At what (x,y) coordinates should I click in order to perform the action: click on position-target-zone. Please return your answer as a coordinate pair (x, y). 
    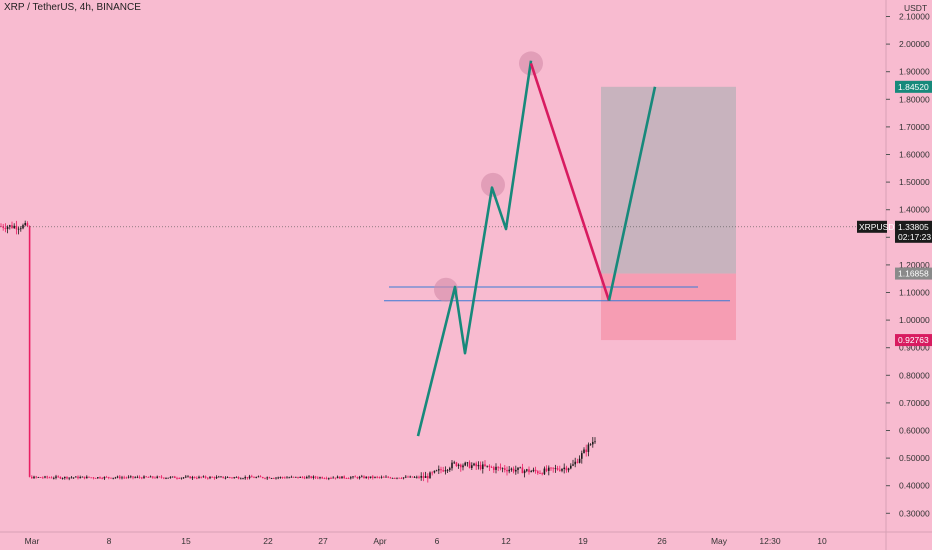
    Looking at the image, I should click on (668, 180).